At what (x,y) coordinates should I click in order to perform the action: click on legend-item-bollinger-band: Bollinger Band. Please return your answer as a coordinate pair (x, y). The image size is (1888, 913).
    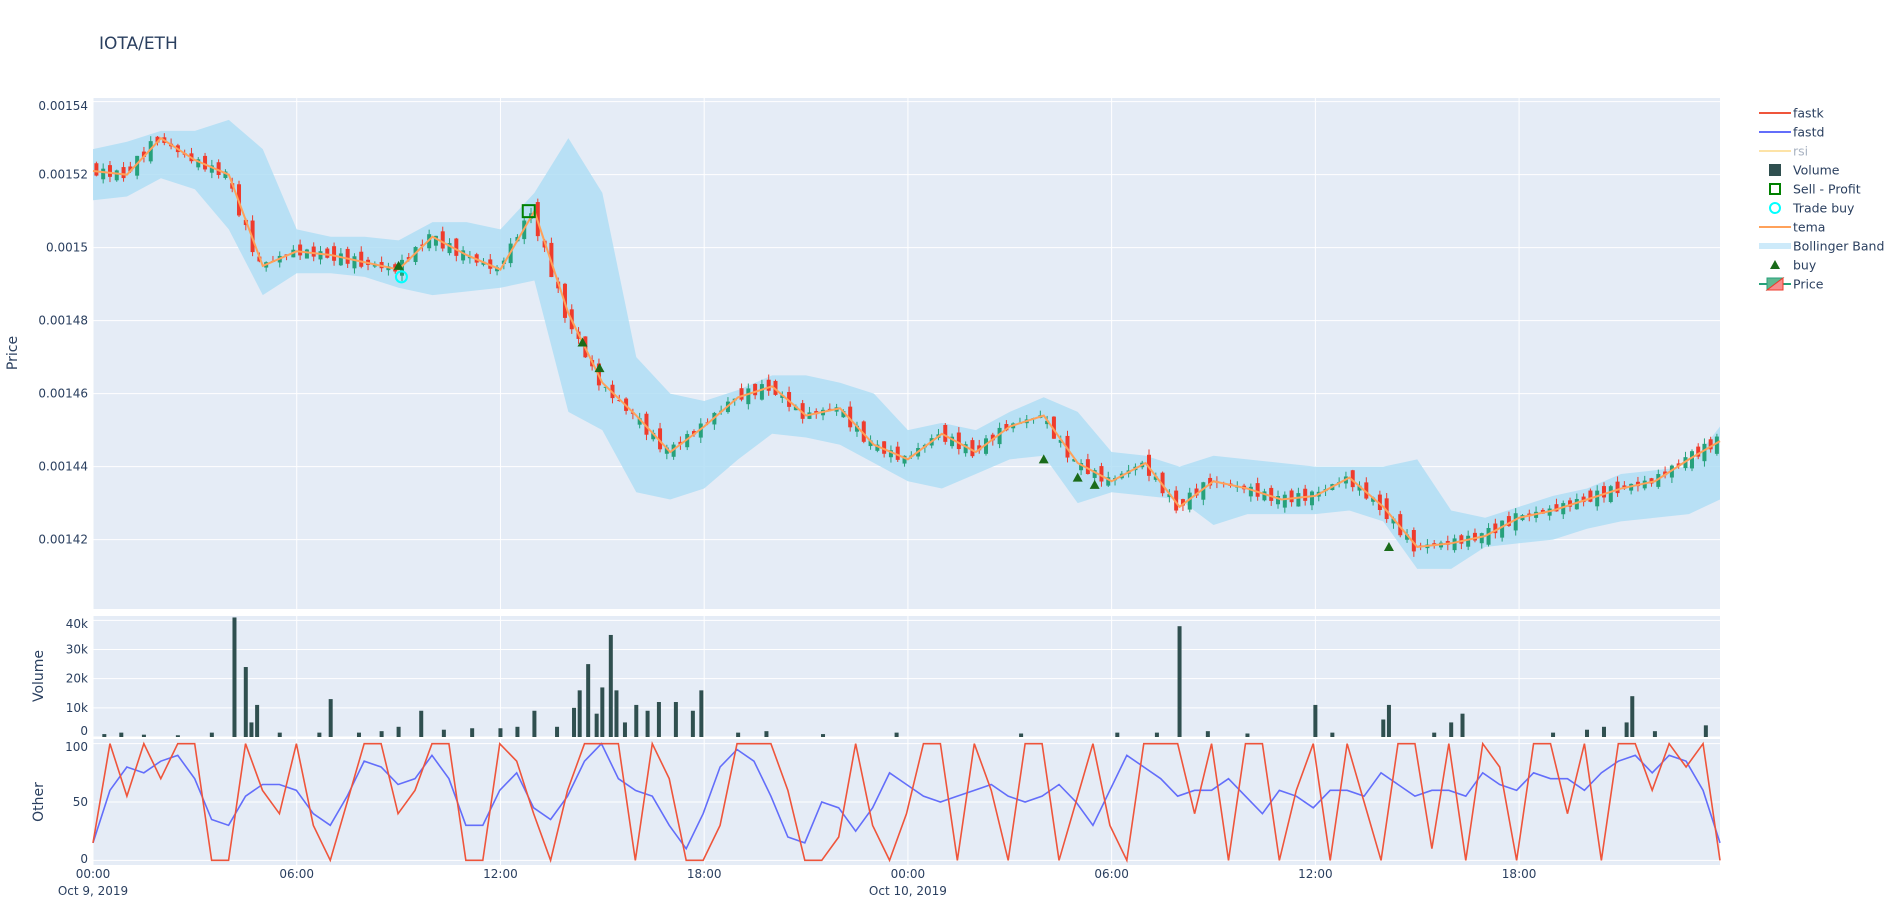
    Looking at the image, I should click on (1821, 246).